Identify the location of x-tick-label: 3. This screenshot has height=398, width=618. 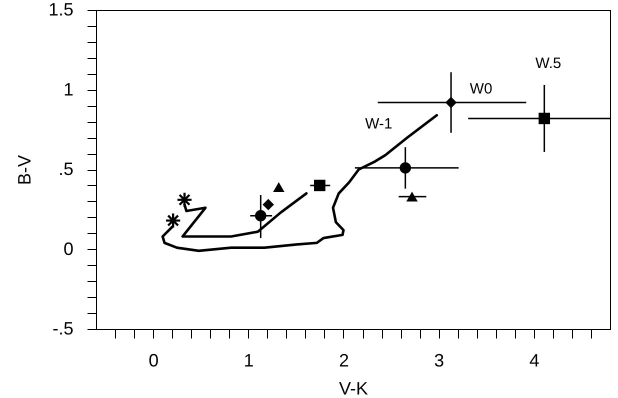
(439, 360).